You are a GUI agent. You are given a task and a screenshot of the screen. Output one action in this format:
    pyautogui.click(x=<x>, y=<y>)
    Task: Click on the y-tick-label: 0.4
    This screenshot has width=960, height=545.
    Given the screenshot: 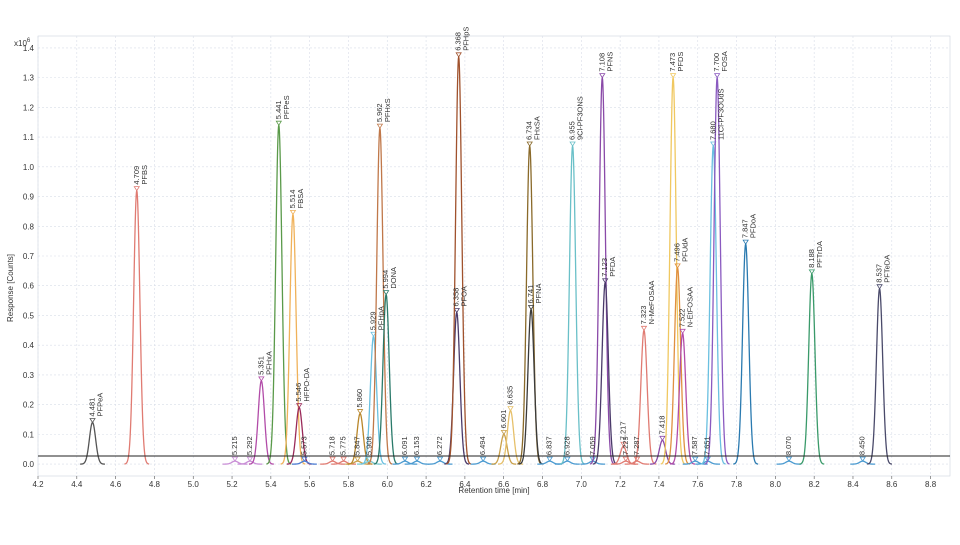 What is the action you would take?
    pyautogui.click(x=29, y=345)
    